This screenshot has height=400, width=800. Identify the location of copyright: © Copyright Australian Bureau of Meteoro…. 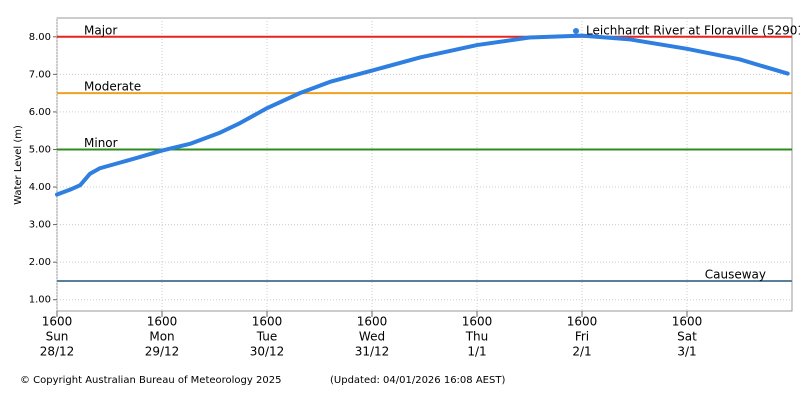
(150, 380).